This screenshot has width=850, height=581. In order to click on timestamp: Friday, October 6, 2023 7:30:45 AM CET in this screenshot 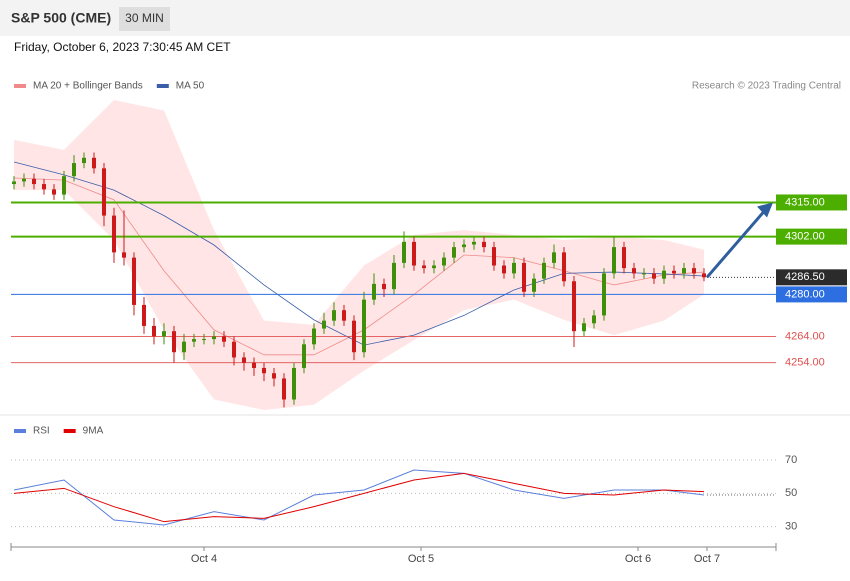, I will do `click(122, 47)`.